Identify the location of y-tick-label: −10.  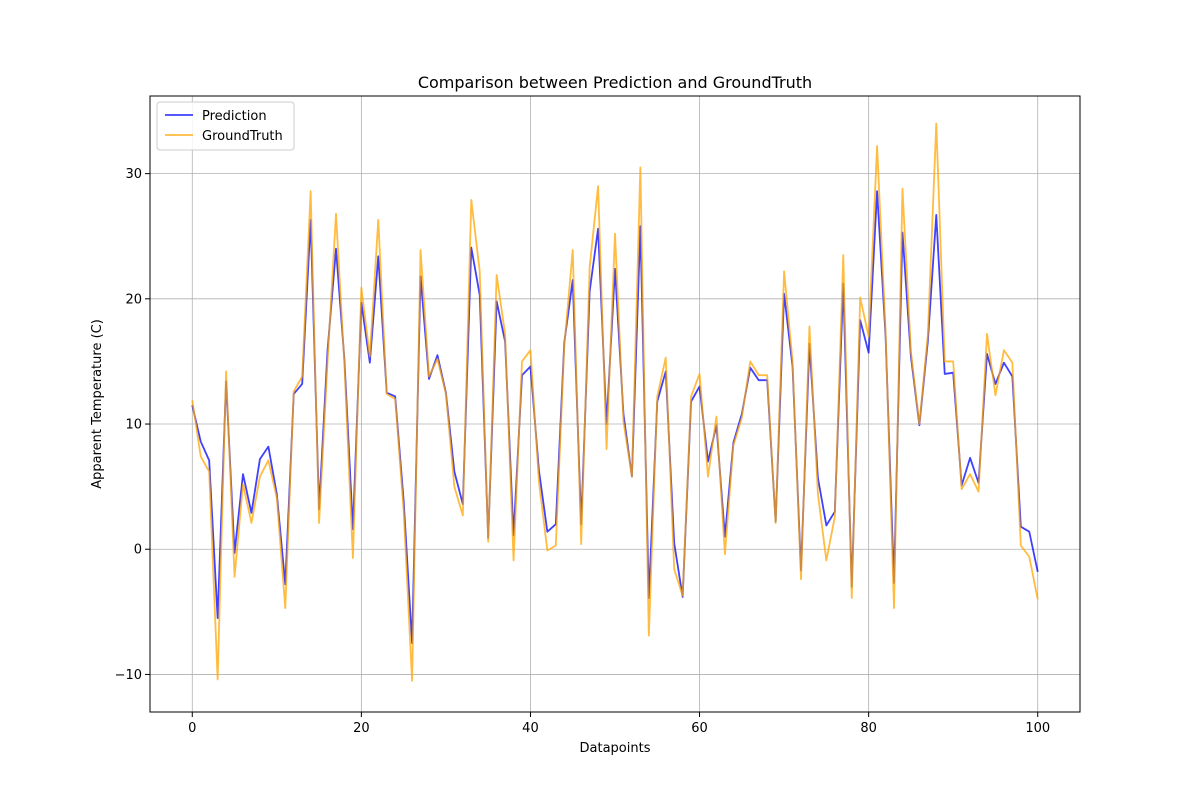
(128, 675).